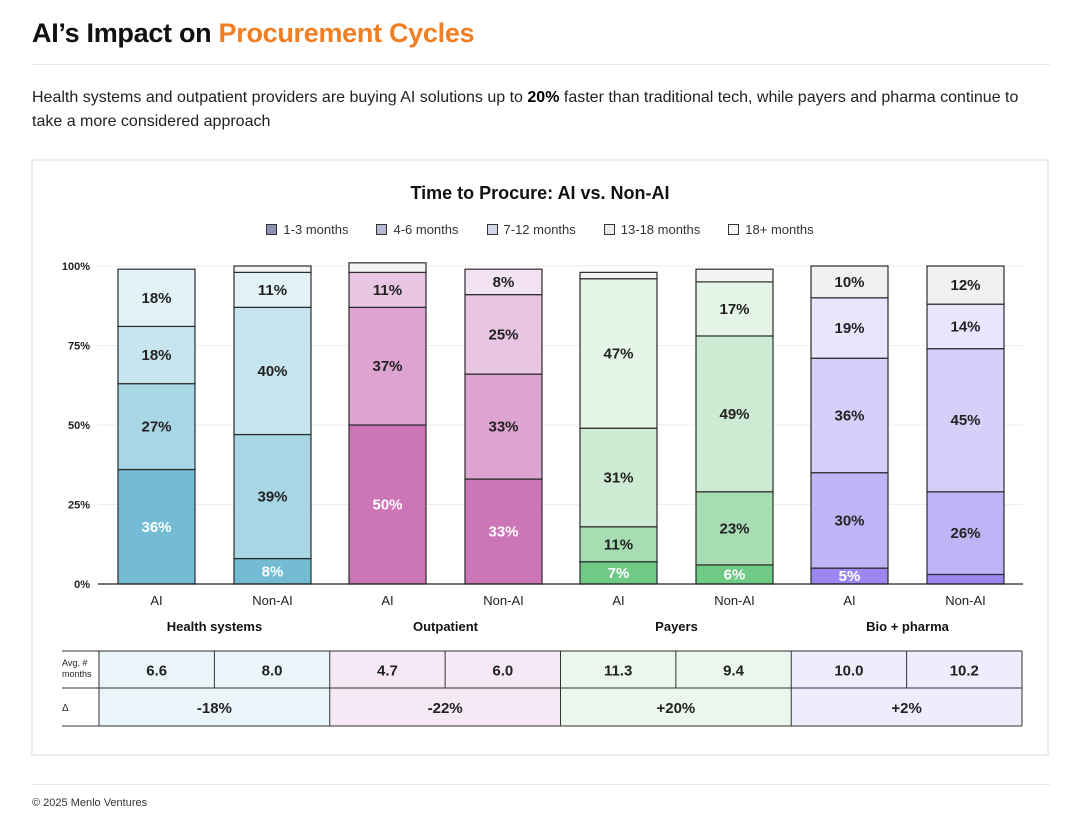  I want to click on legend-label: 7-12 months, so click(539, 229).